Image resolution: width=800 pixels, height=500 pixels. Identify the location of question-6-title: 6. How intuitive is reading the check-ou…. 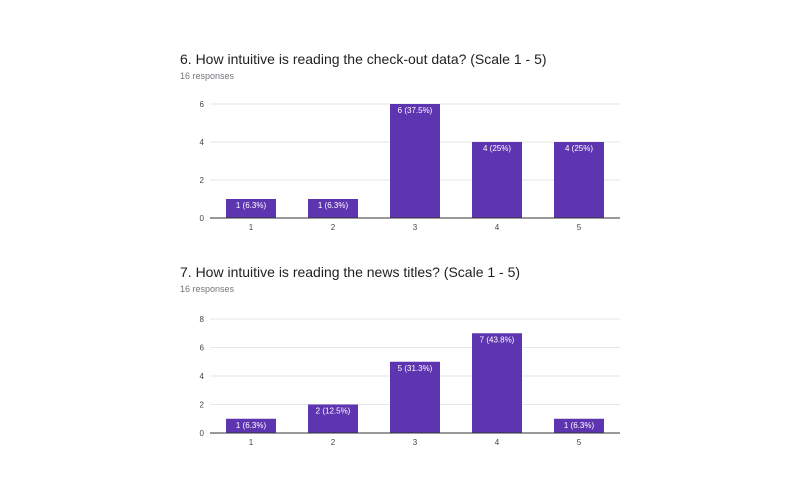
(363, 59).